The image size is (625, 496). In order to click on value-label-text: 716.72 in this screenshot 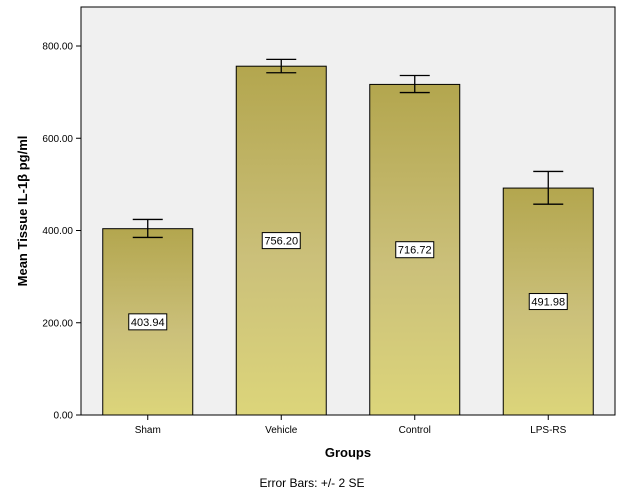, I will do `click(415, 251)`.